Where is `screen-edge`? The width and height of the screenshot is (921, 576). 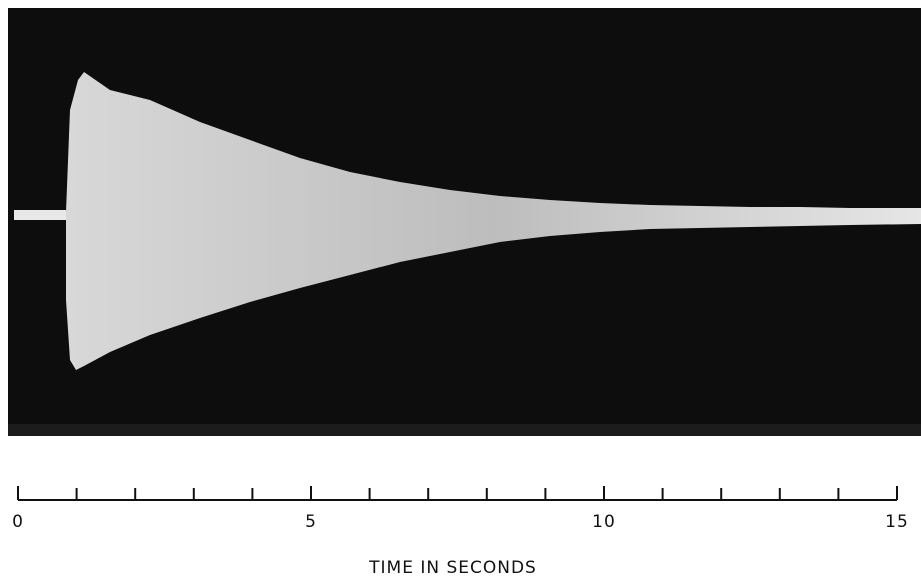 screen-edge is located at coordinates (464, 430).